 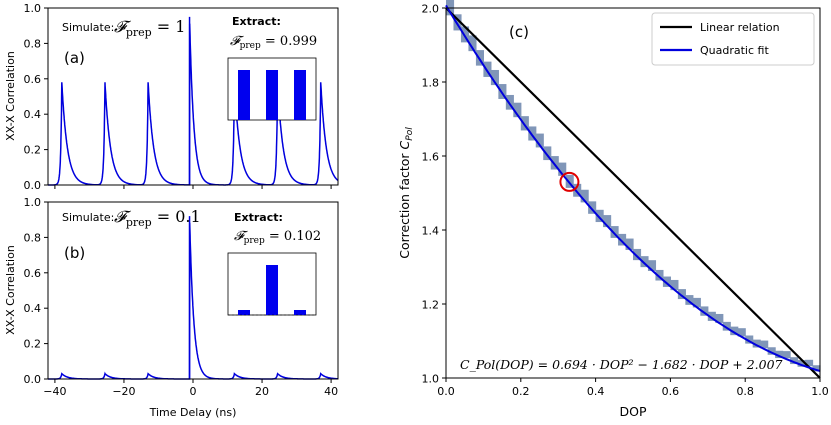 I want to click on panel-c-xtick-label: 0.4, so click(x=596, y=391).